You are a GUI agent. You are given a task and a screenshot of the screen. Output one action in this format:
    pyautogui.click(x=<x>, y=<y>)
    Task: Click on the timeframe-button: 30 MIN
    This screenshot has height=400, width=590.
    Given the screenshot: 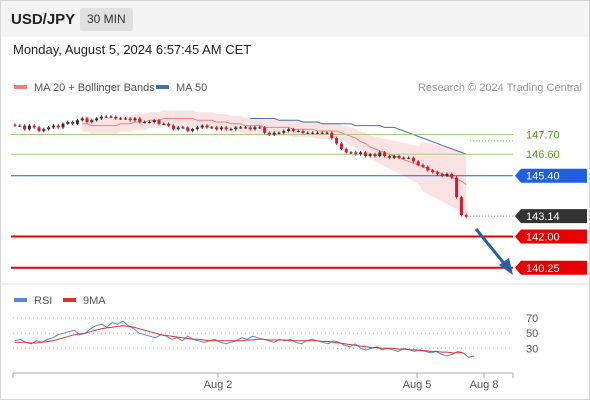 What is the action you would take?
    pyautogui.click(x=106, y=19)
    